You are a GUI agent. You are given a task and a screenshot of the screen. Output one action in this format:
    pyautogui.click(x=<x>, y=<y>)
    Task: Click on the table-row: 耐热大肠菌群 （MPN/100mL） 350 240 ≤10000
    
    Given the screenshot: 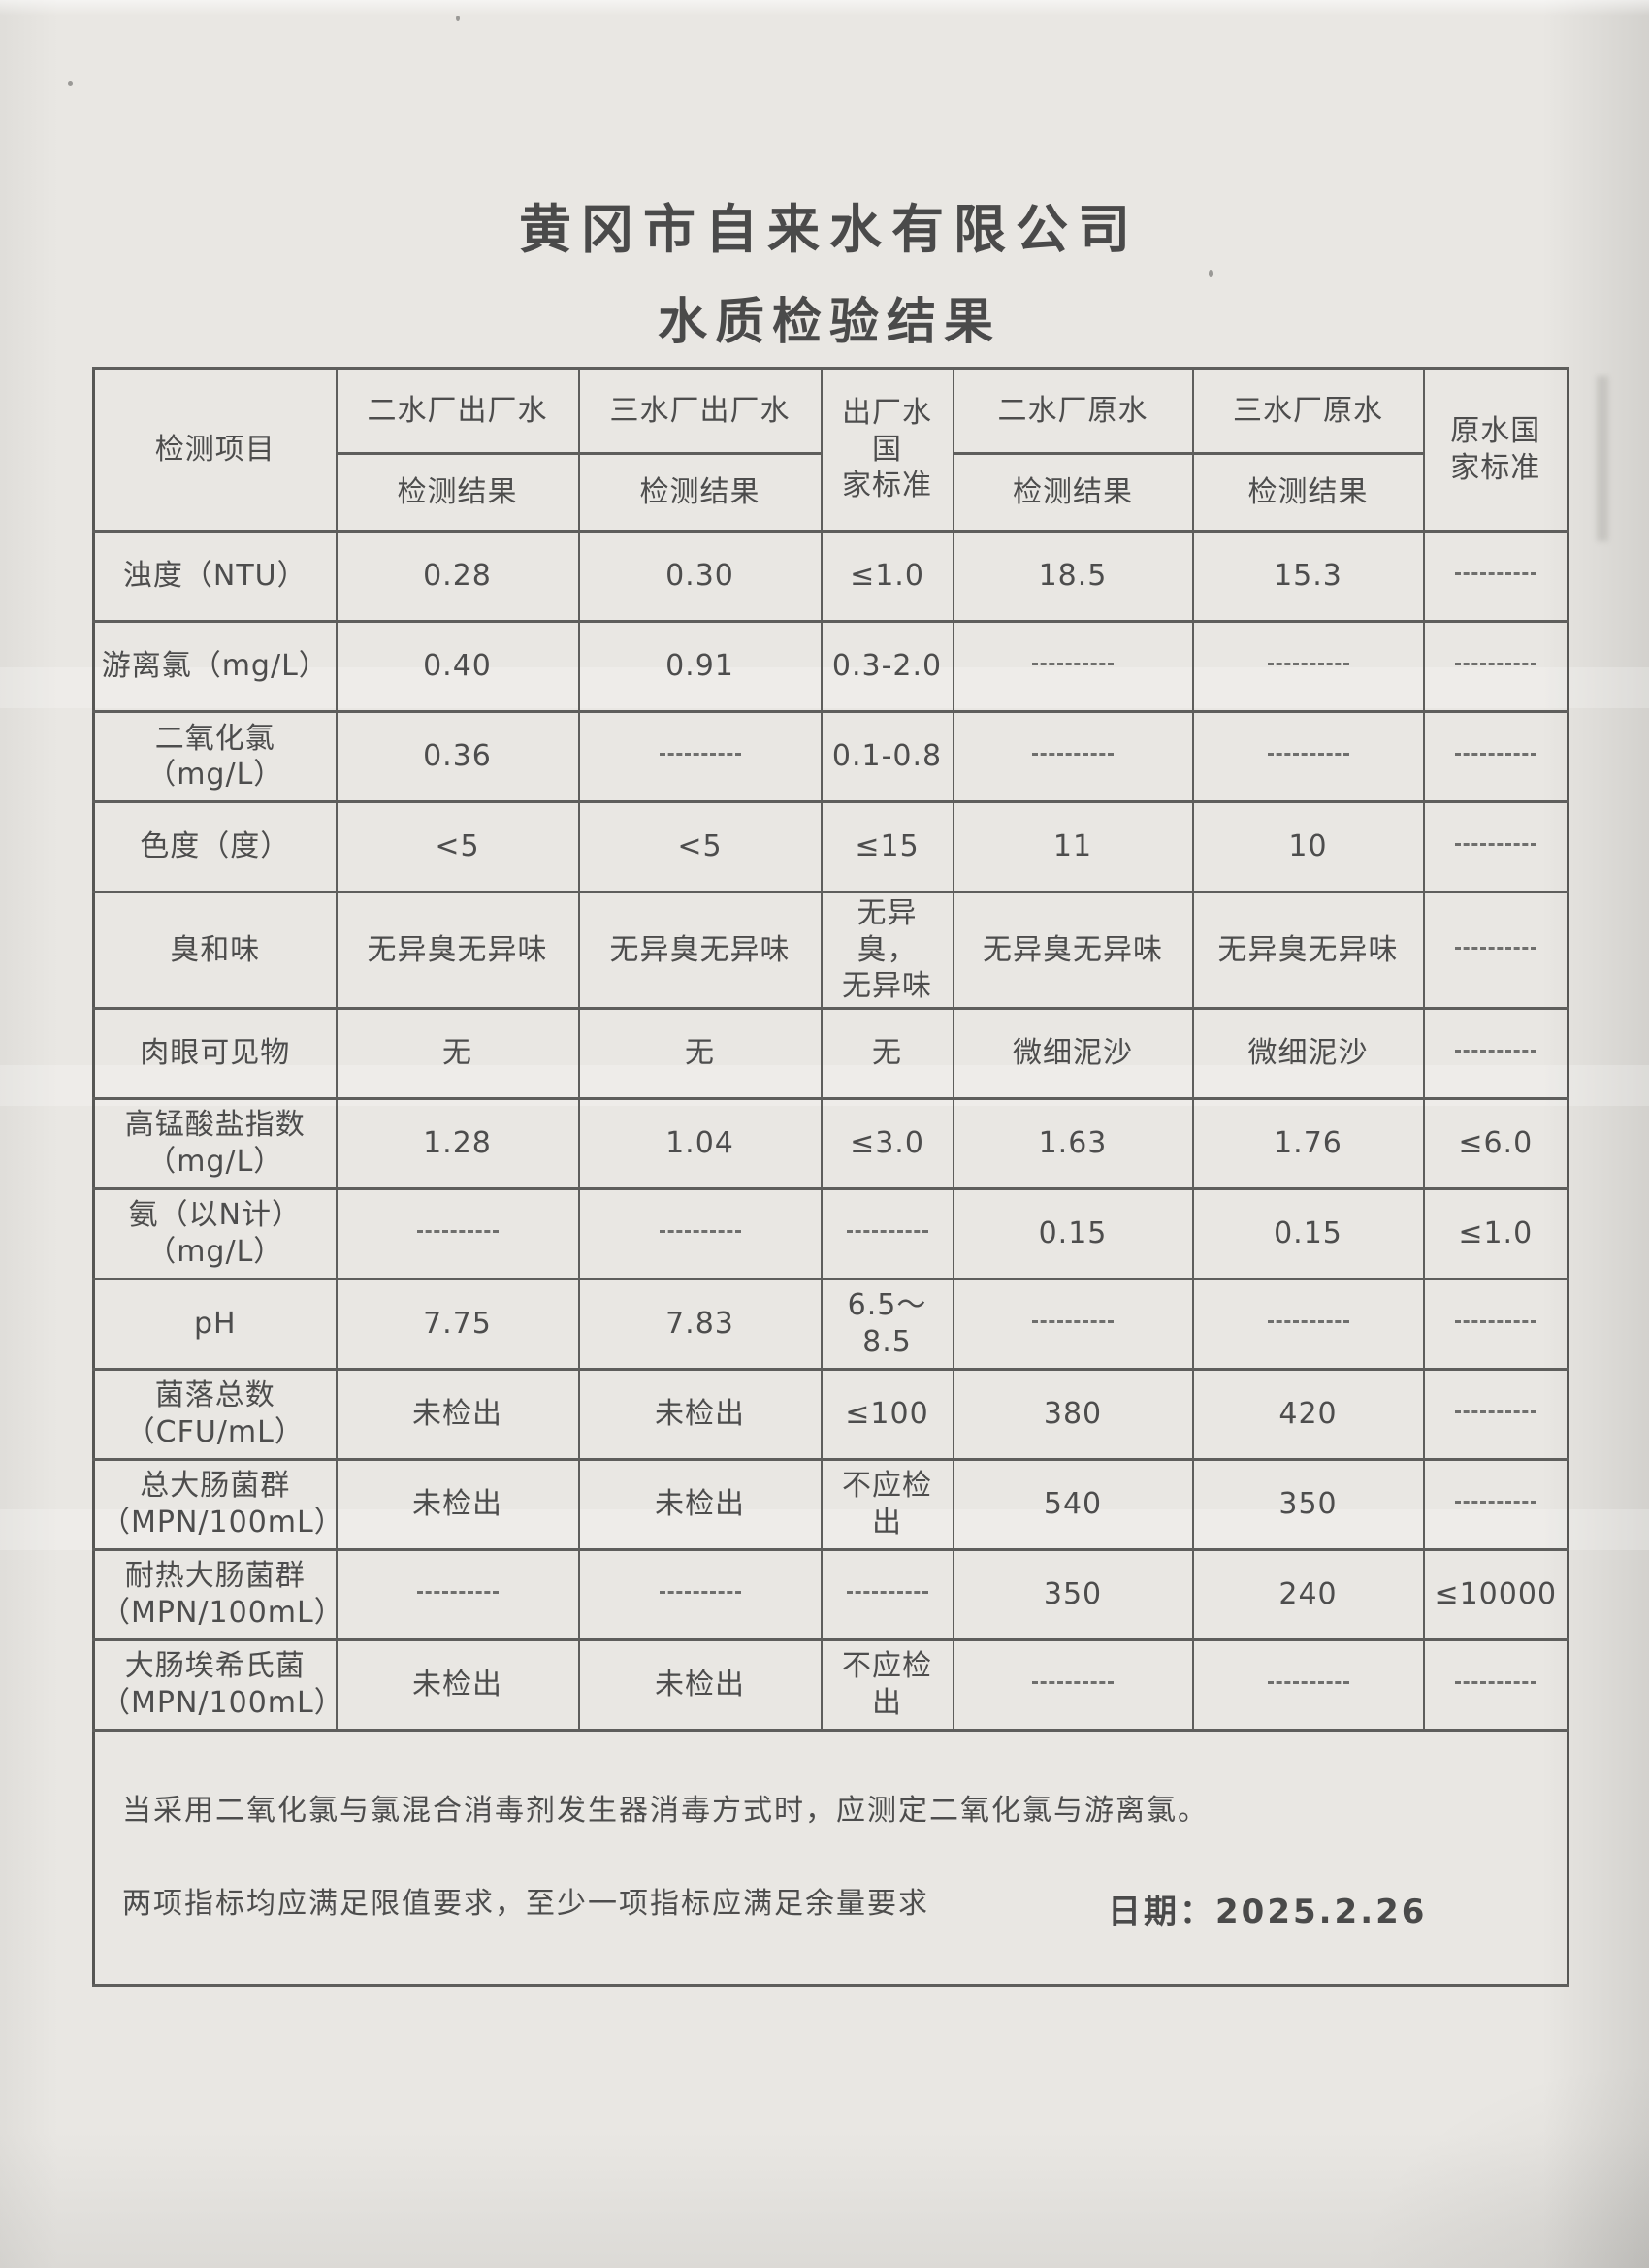 What is the action you would take?
    pyautogui.click(x=830, y=1594)
    